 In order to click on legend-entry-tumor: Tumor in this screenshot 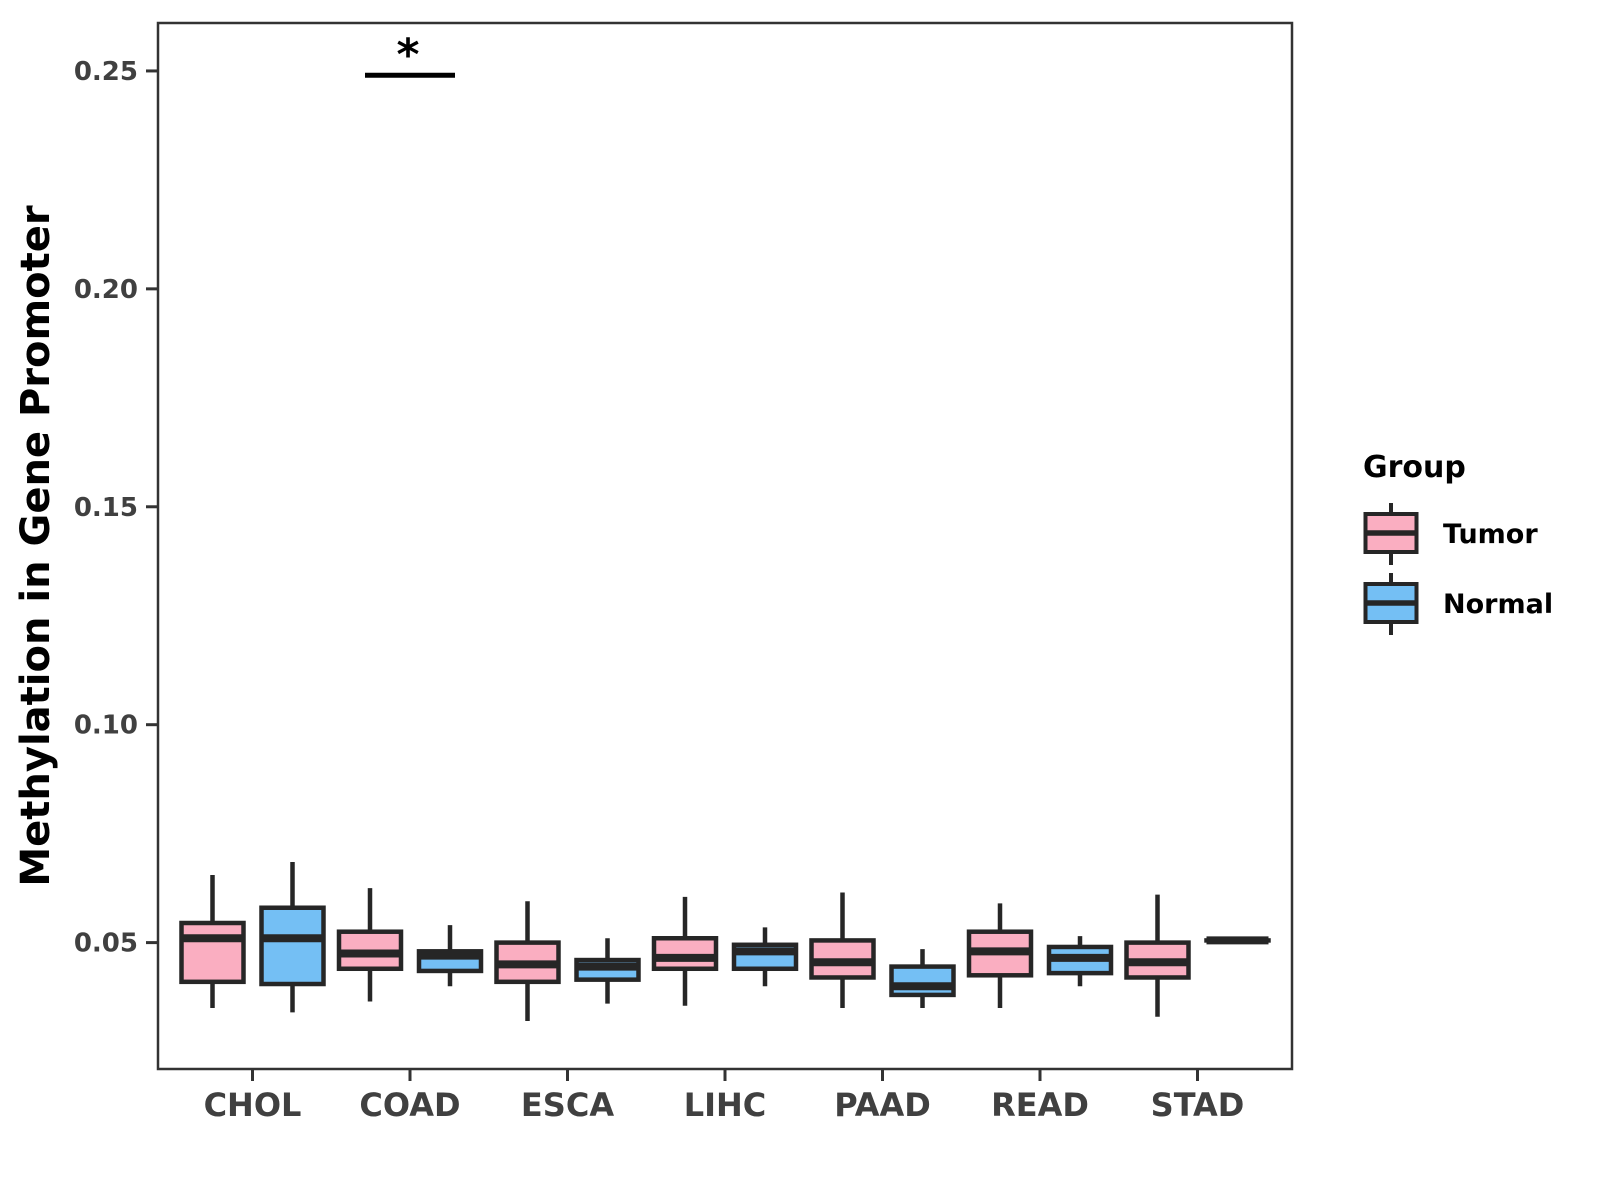, I will do `click(1478, 534)`.